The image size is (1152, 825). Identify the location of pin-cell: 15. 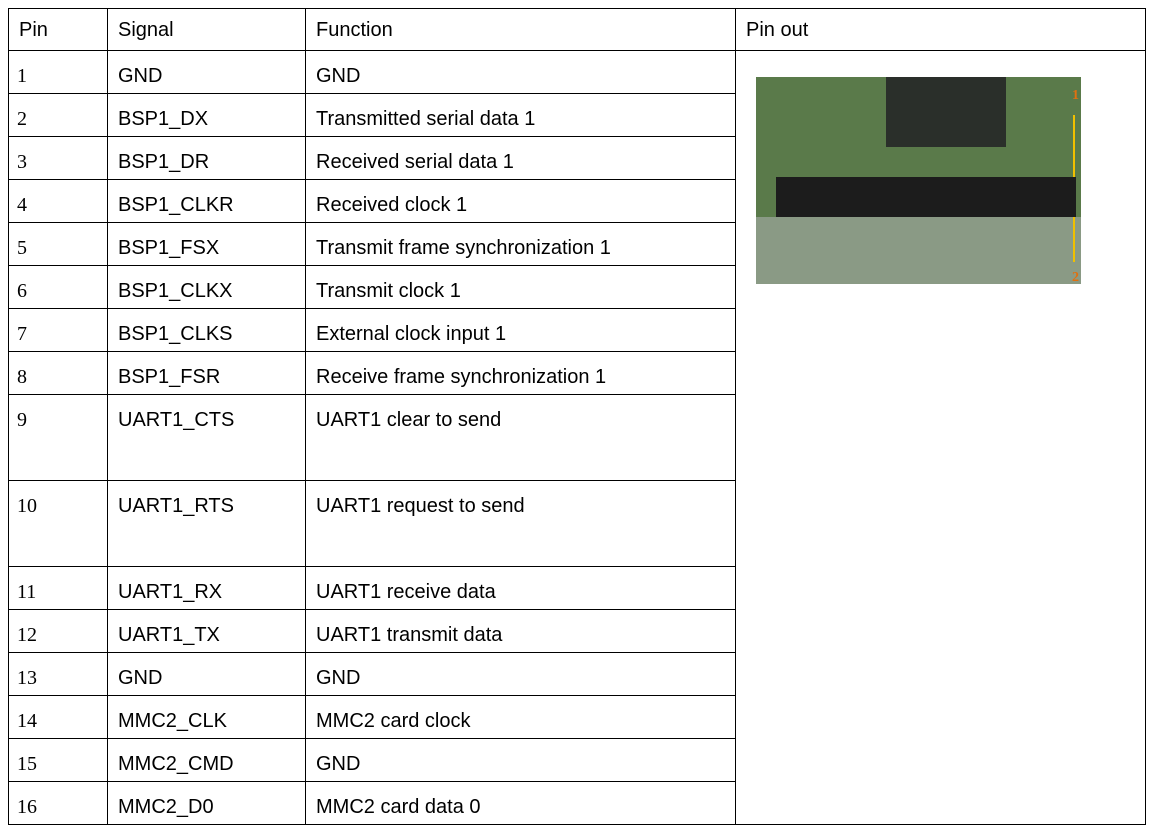
(58, 760).